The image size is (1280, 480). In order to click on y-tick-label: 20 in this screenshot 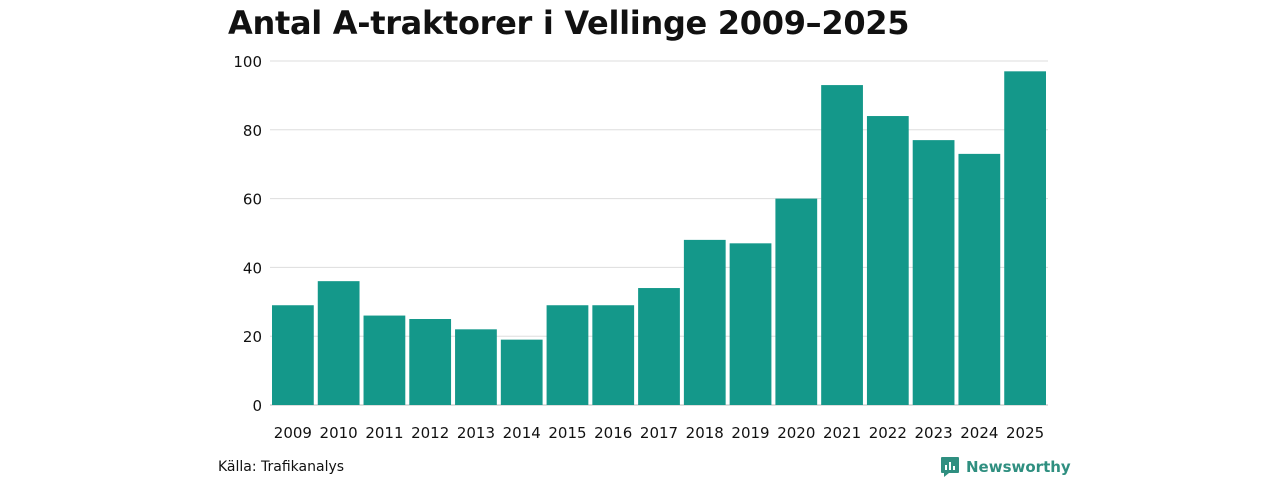, I will do `click(252, 337)`.